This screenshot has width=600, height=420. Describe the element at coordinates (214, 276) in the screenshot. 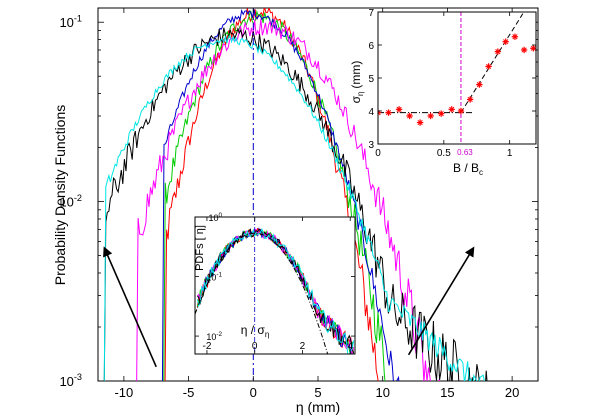

I see `inset-normalized-y-tick-label: 10⁻¹` at that location.